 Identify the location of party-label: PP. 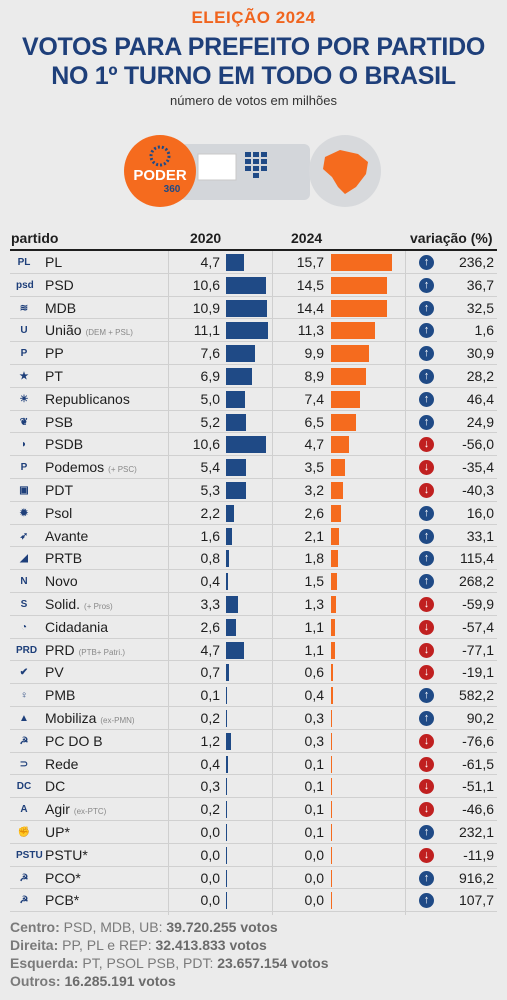
(54, 353).